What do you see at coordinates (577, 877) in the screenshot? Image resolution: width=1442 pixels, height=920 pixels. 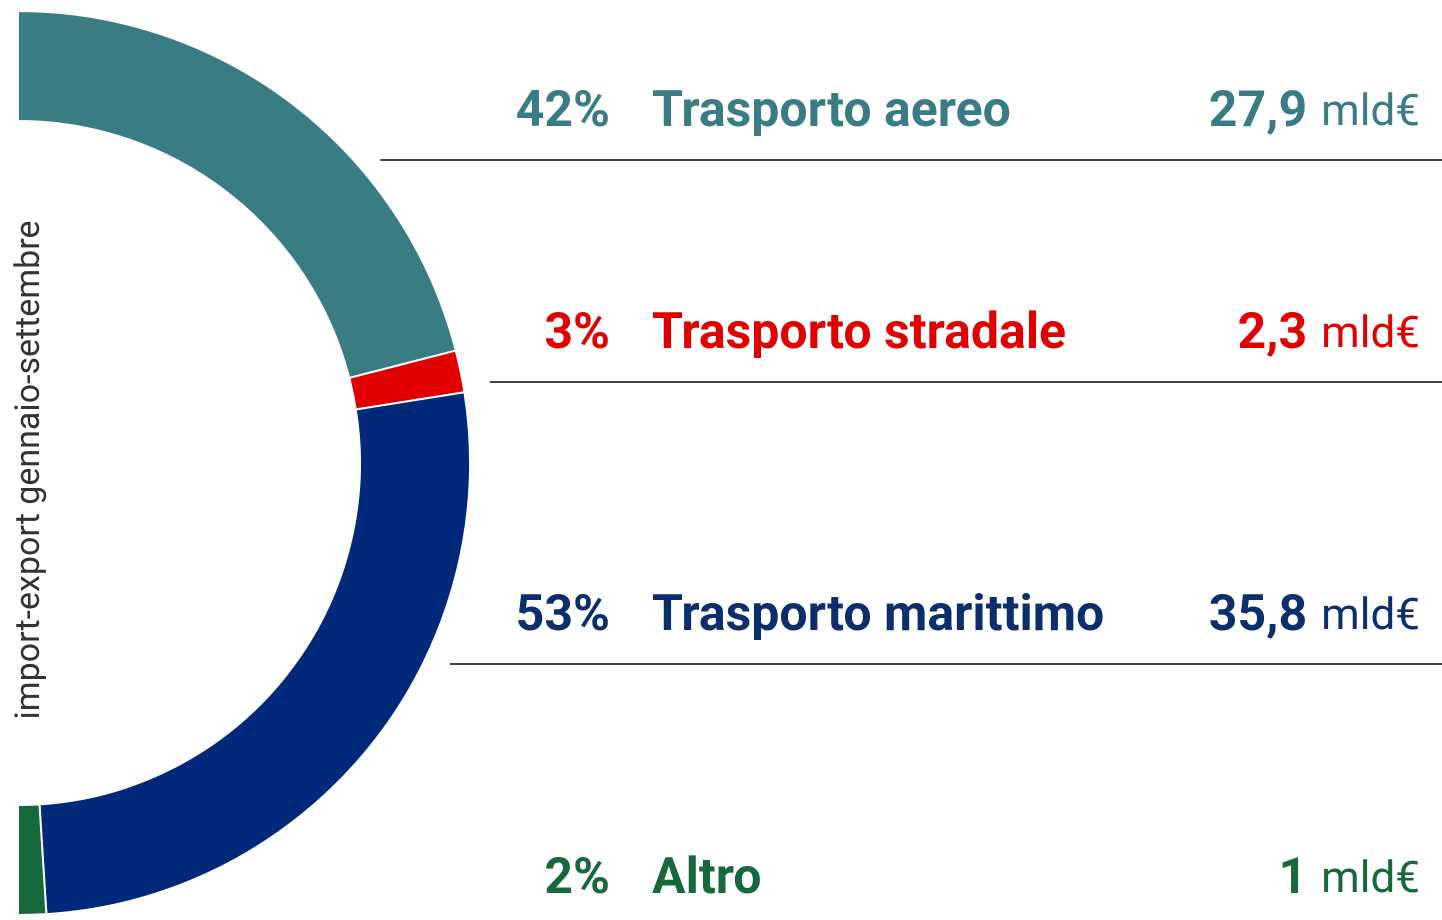 I see `percent-label: 2%` at bounding box center [577, 877].